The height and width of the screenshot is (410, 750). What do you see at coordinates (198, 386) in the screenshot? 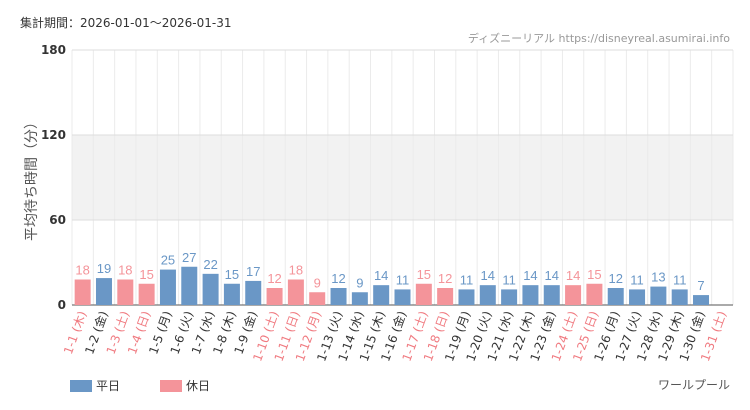
I see `legend-label: 休日` at bounding box center [198, 386].